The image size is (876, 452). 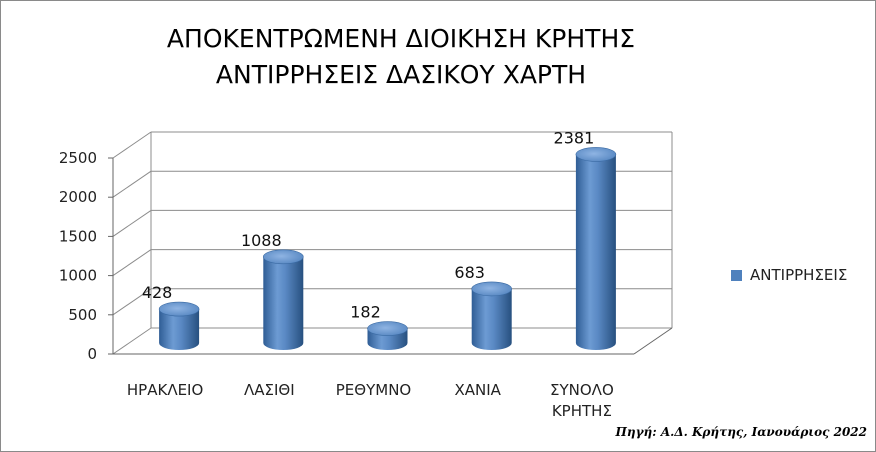 I want to click on floor-right-edge, so click(x=653, y=341).